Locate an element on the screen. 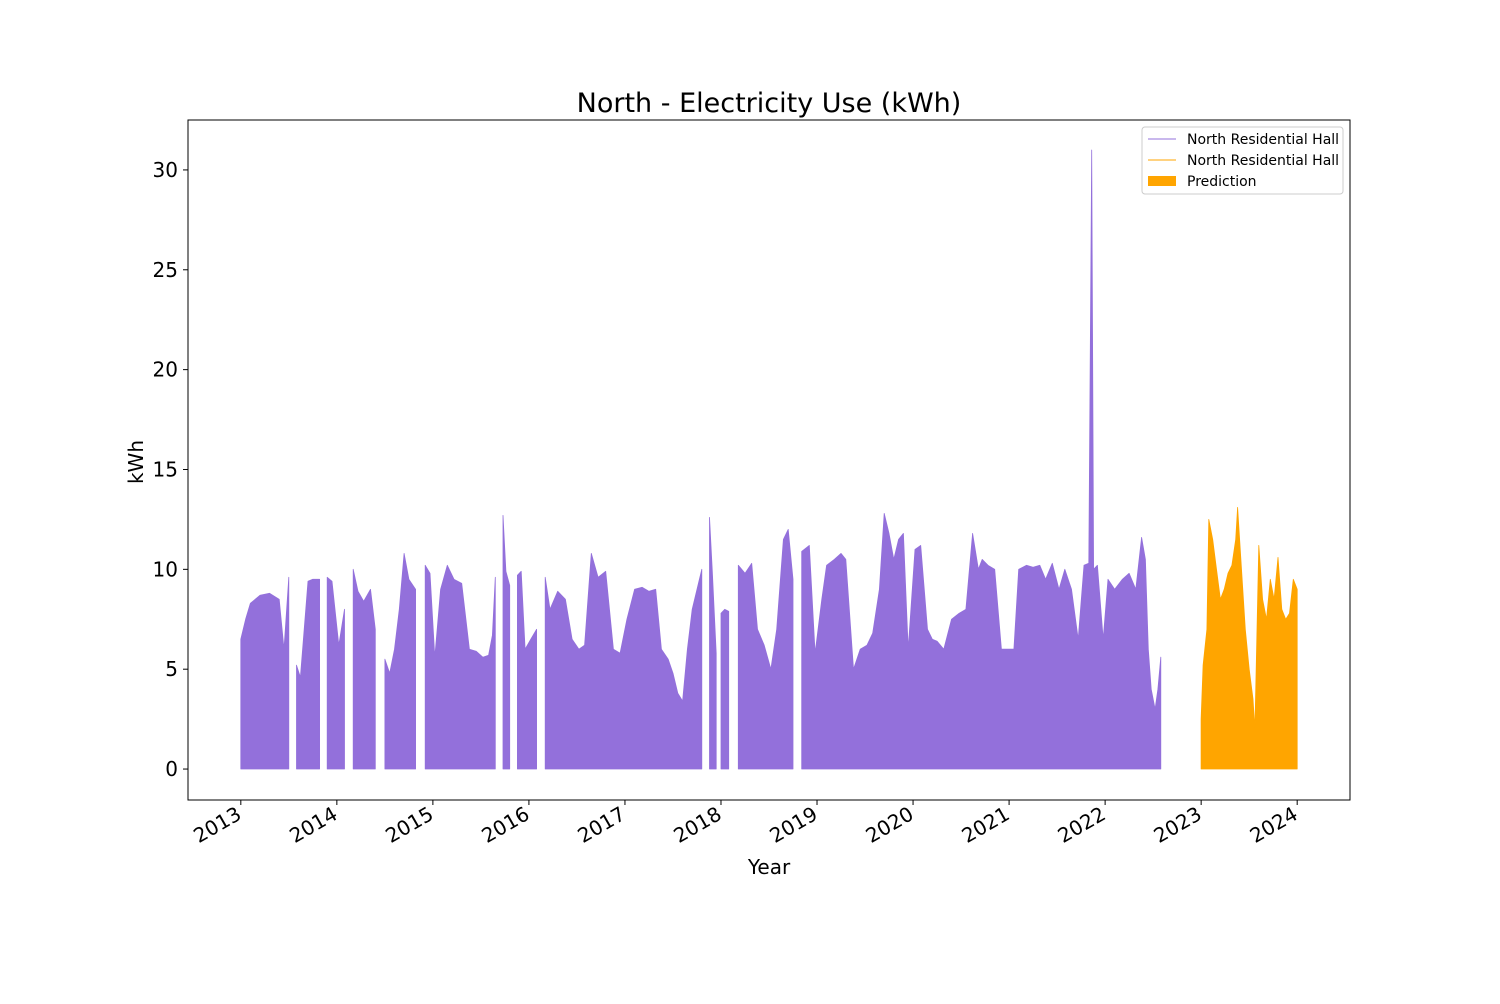 This screenshot has height=1004, width=1500. chart-title: North - Electricity Use (kWh) is located at coordinates (769, 103).